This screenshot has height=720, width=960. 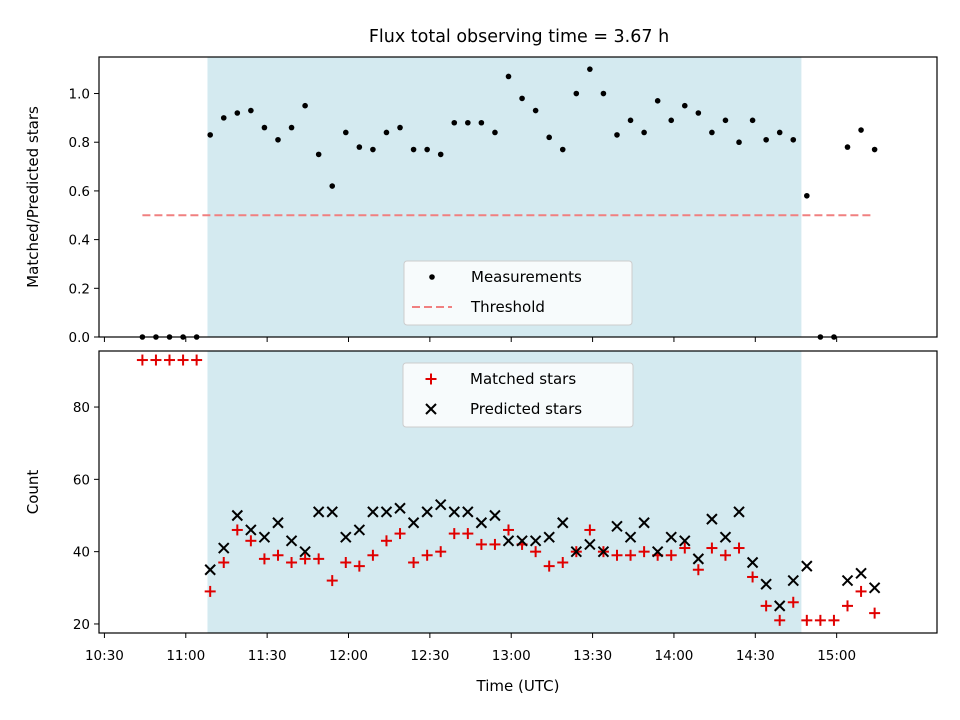 I want to click on legend-box, so click(x=518, y=395).